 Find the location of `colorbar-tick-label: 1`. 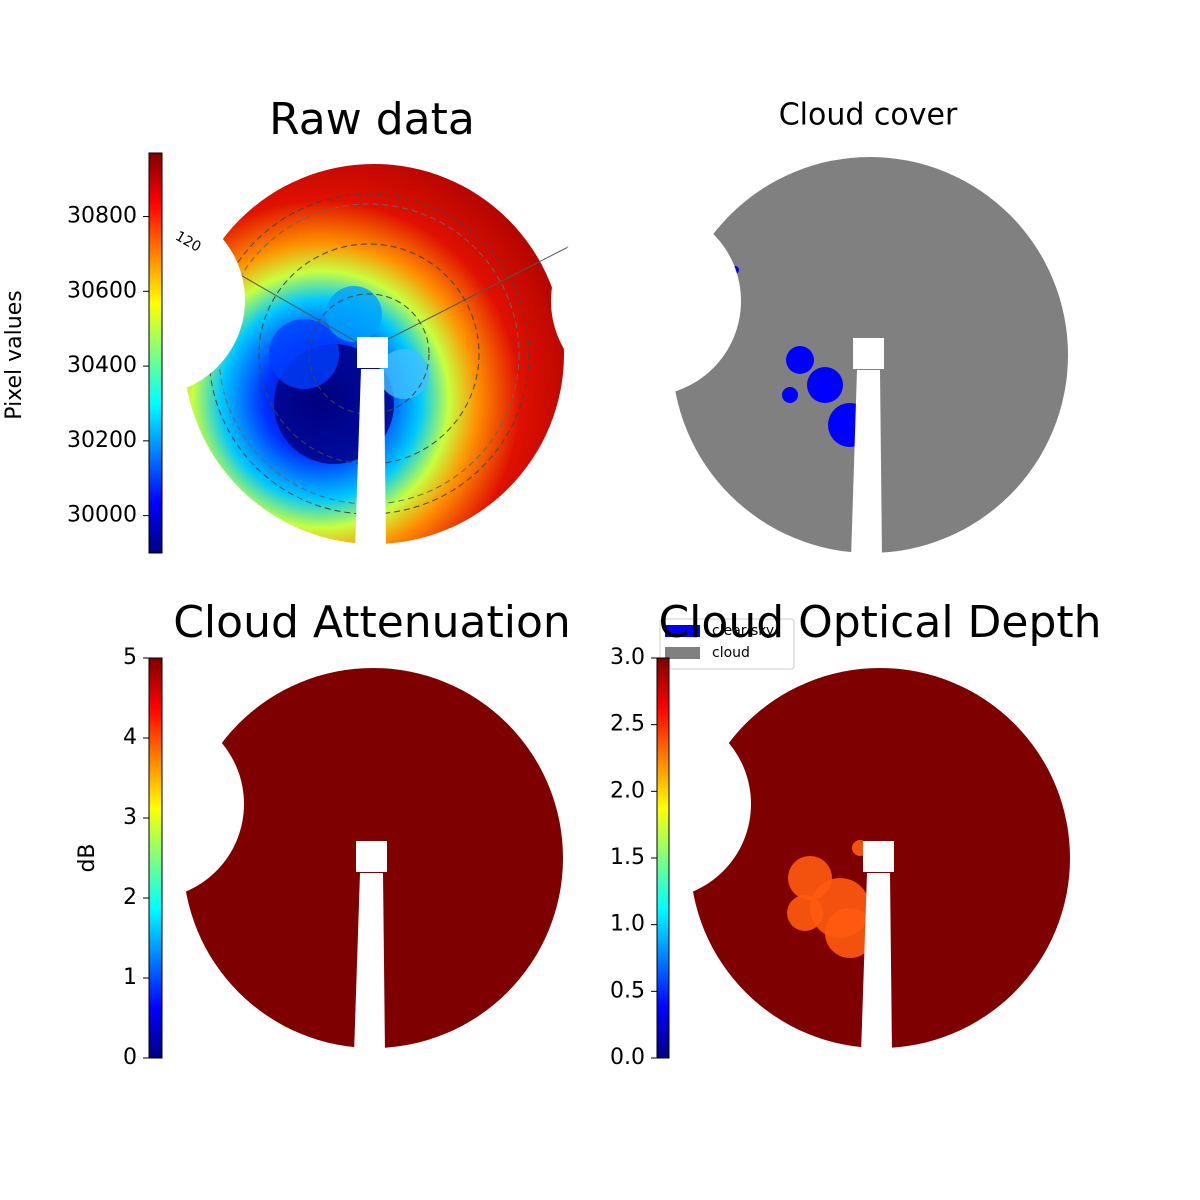

colorbar-tick-label: 1 is located at coordinates (130, 977).